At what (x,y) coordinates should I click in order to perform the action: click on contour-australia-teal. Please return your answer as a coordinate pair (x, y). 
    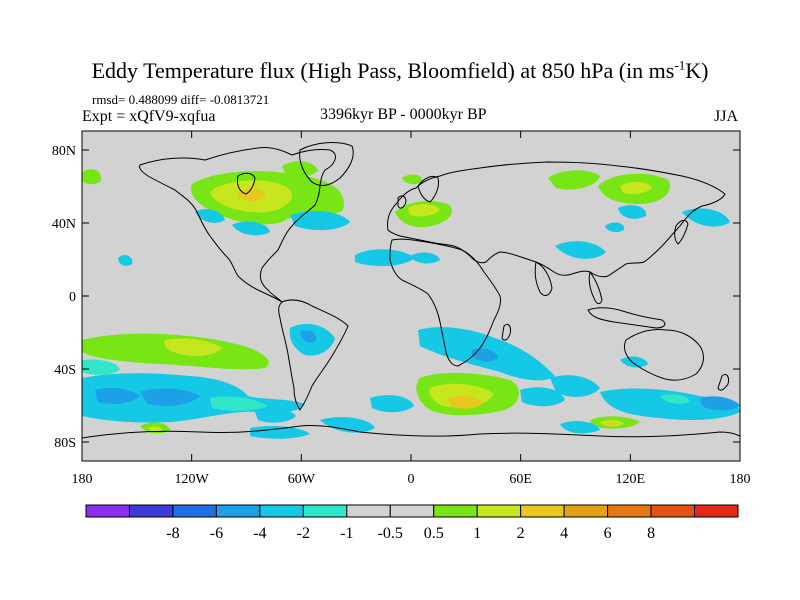
    Looking at the image, I should click on (675, 399).